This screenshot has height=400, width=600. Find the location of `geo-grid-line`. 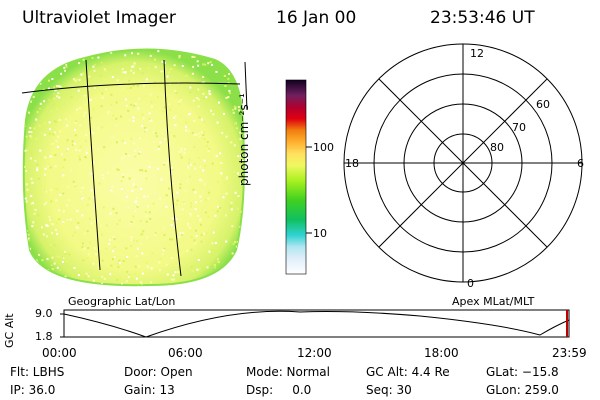

geo-grid-line is located at coordinates (131, 88).